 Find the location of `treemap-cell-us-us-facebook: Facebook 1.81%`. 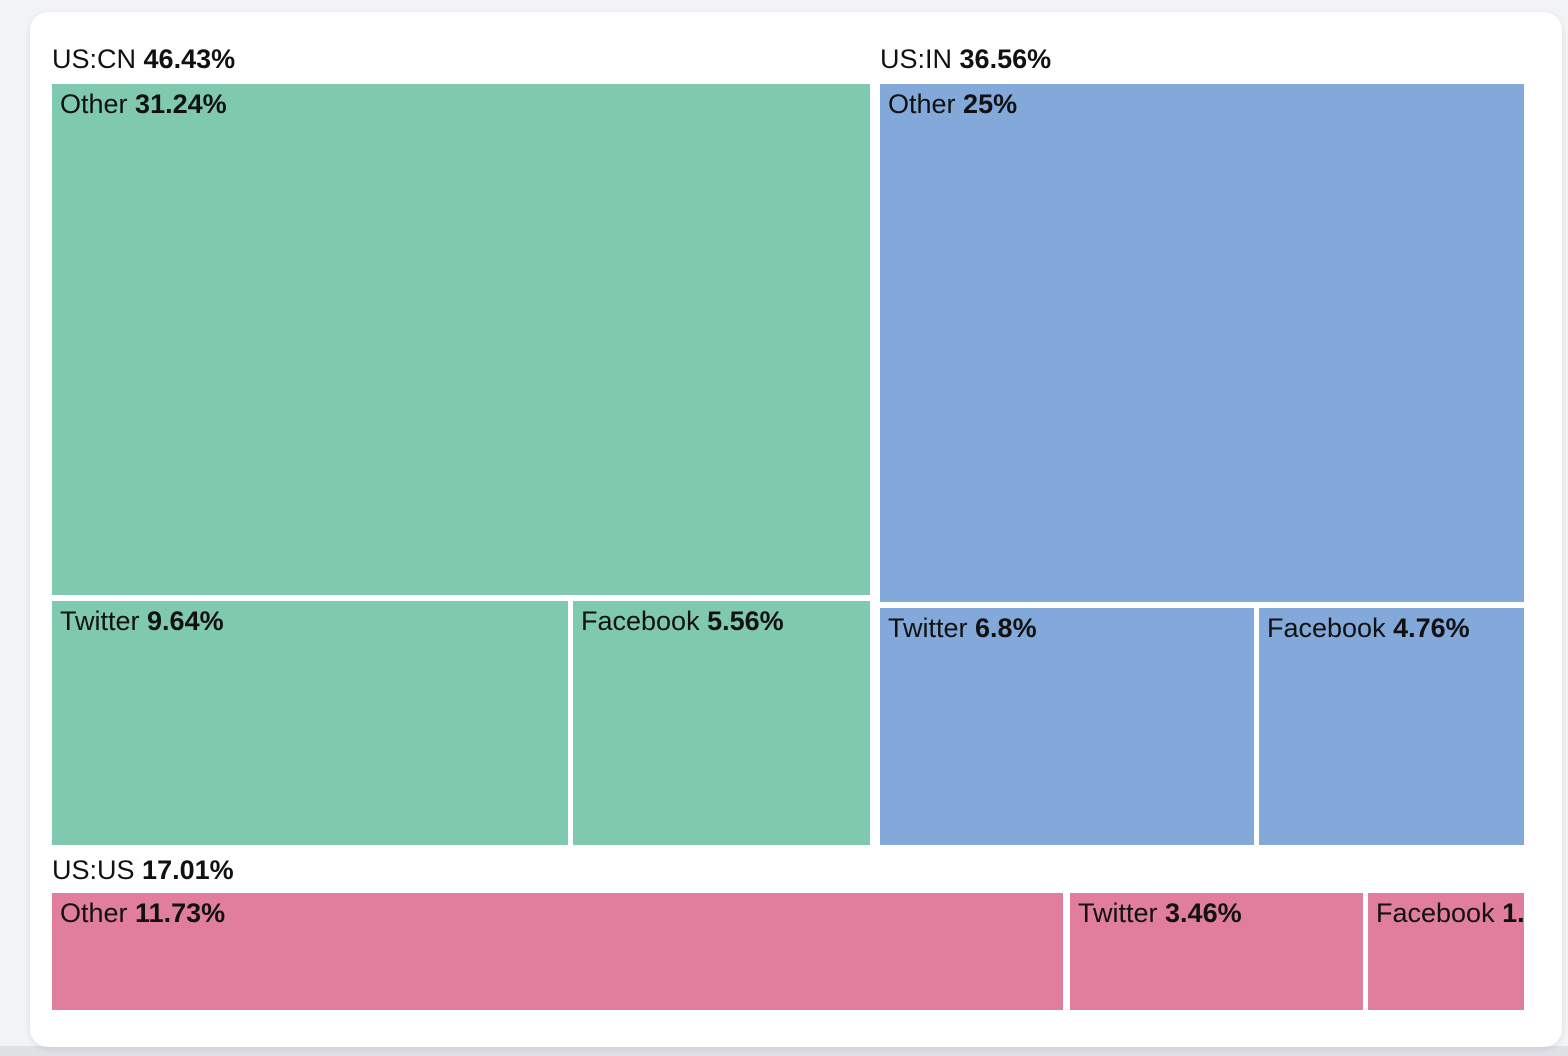

treemap-cell-us-us-facebook: Facebook 1.81% is located at coordinates (1446, 951).